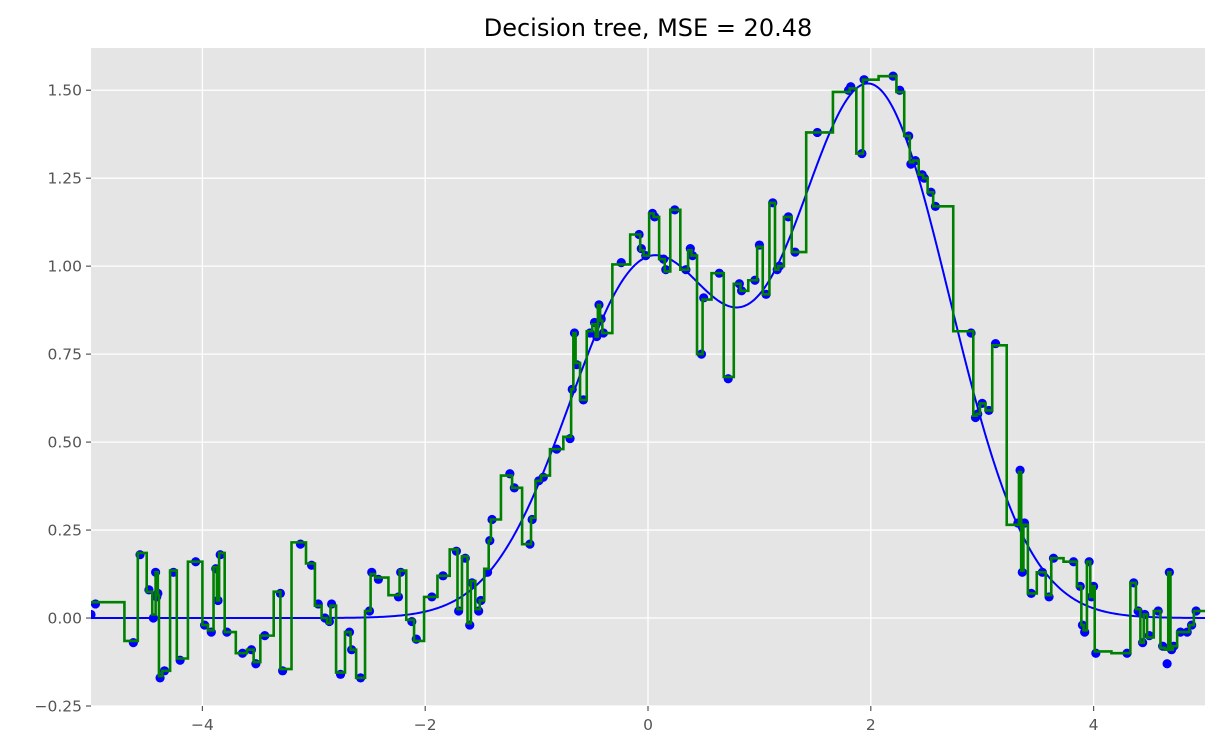 Image resolution: width=1220 pixels, height=748 pixels. I want to click on y-tick-label: 1.50, so click(64, 91).